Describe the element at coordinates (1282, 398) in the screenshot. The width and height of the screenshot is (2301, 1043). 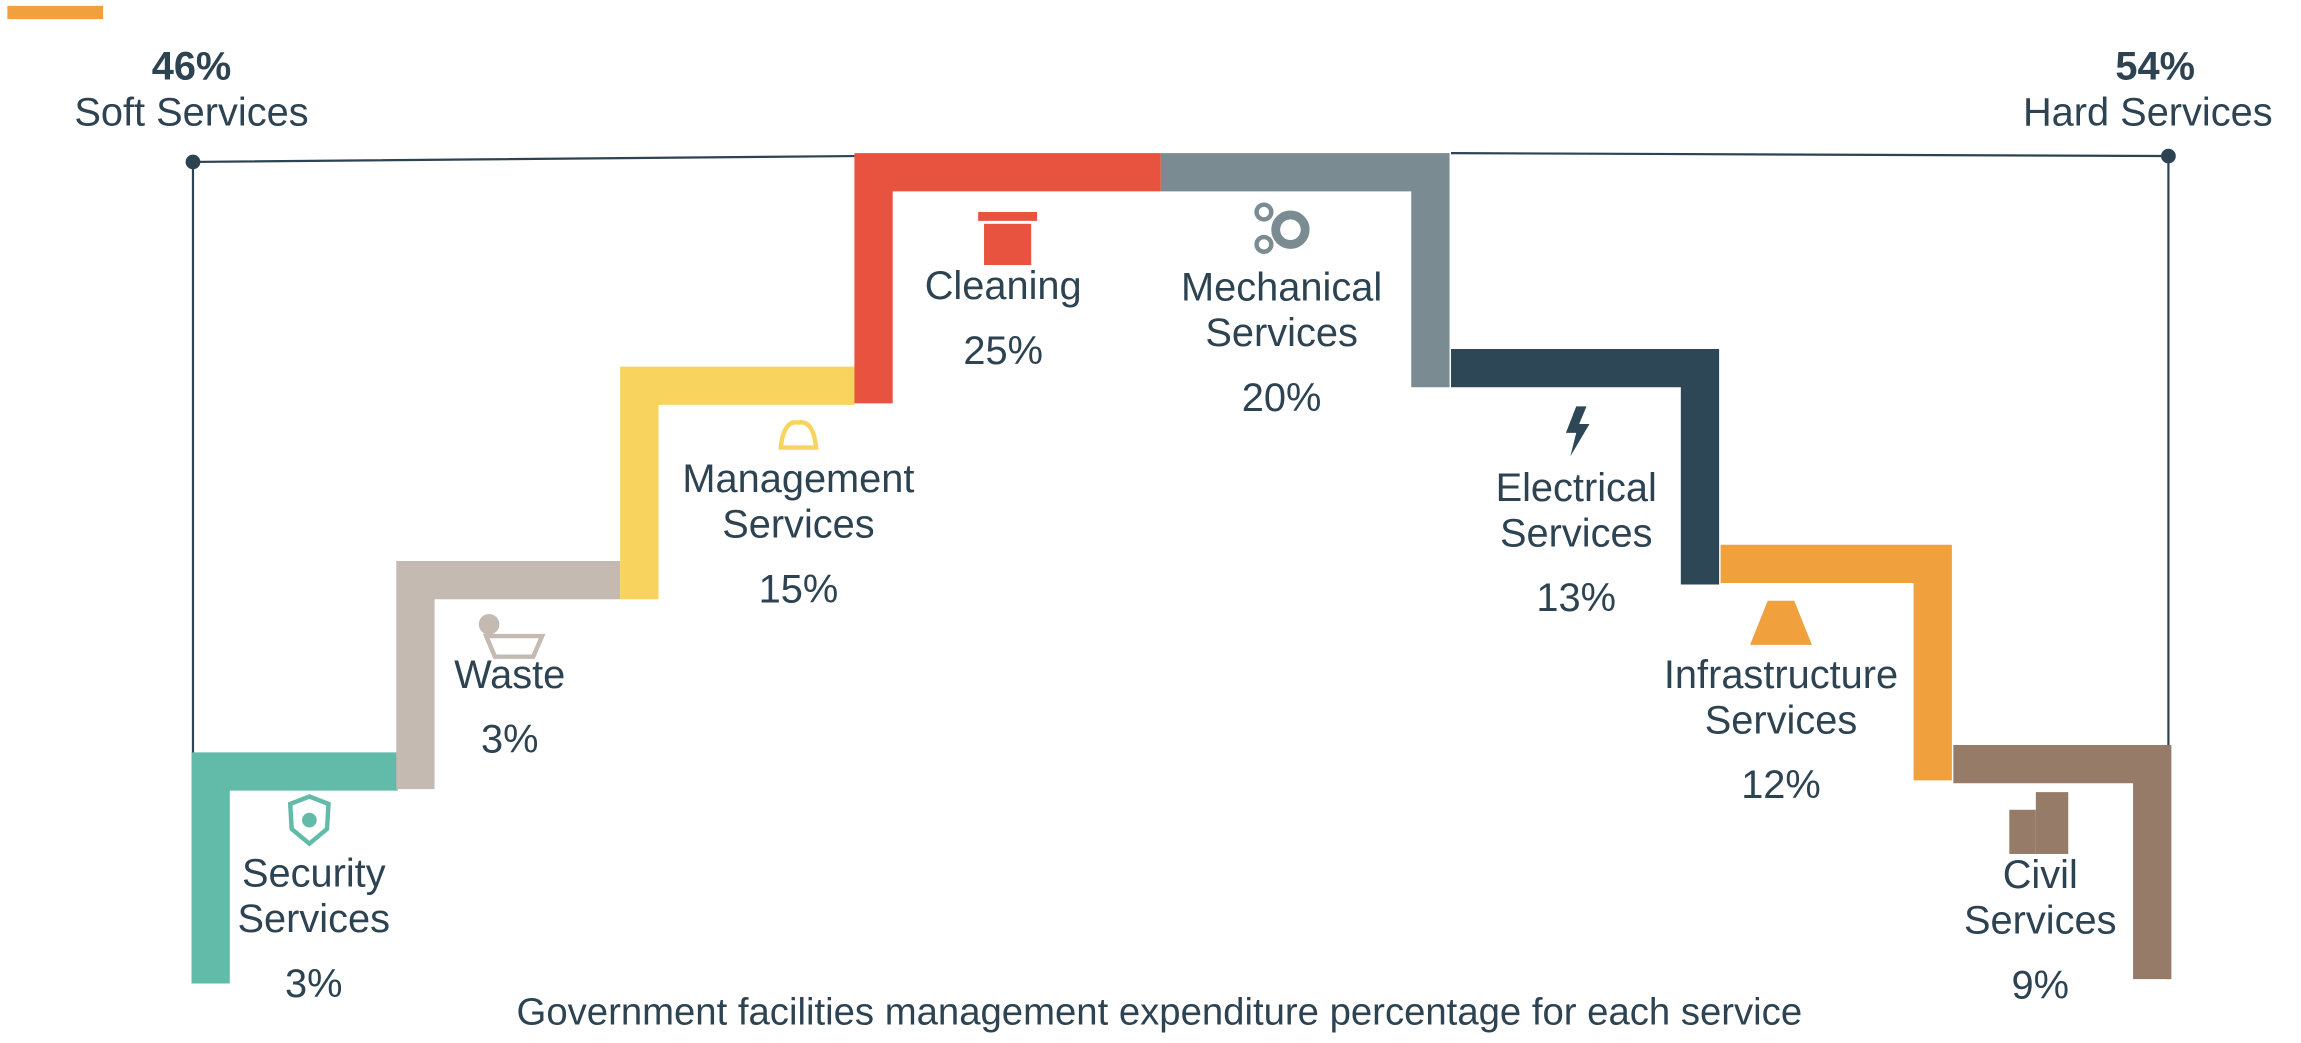
I see `service-percent: 20%` at that location.